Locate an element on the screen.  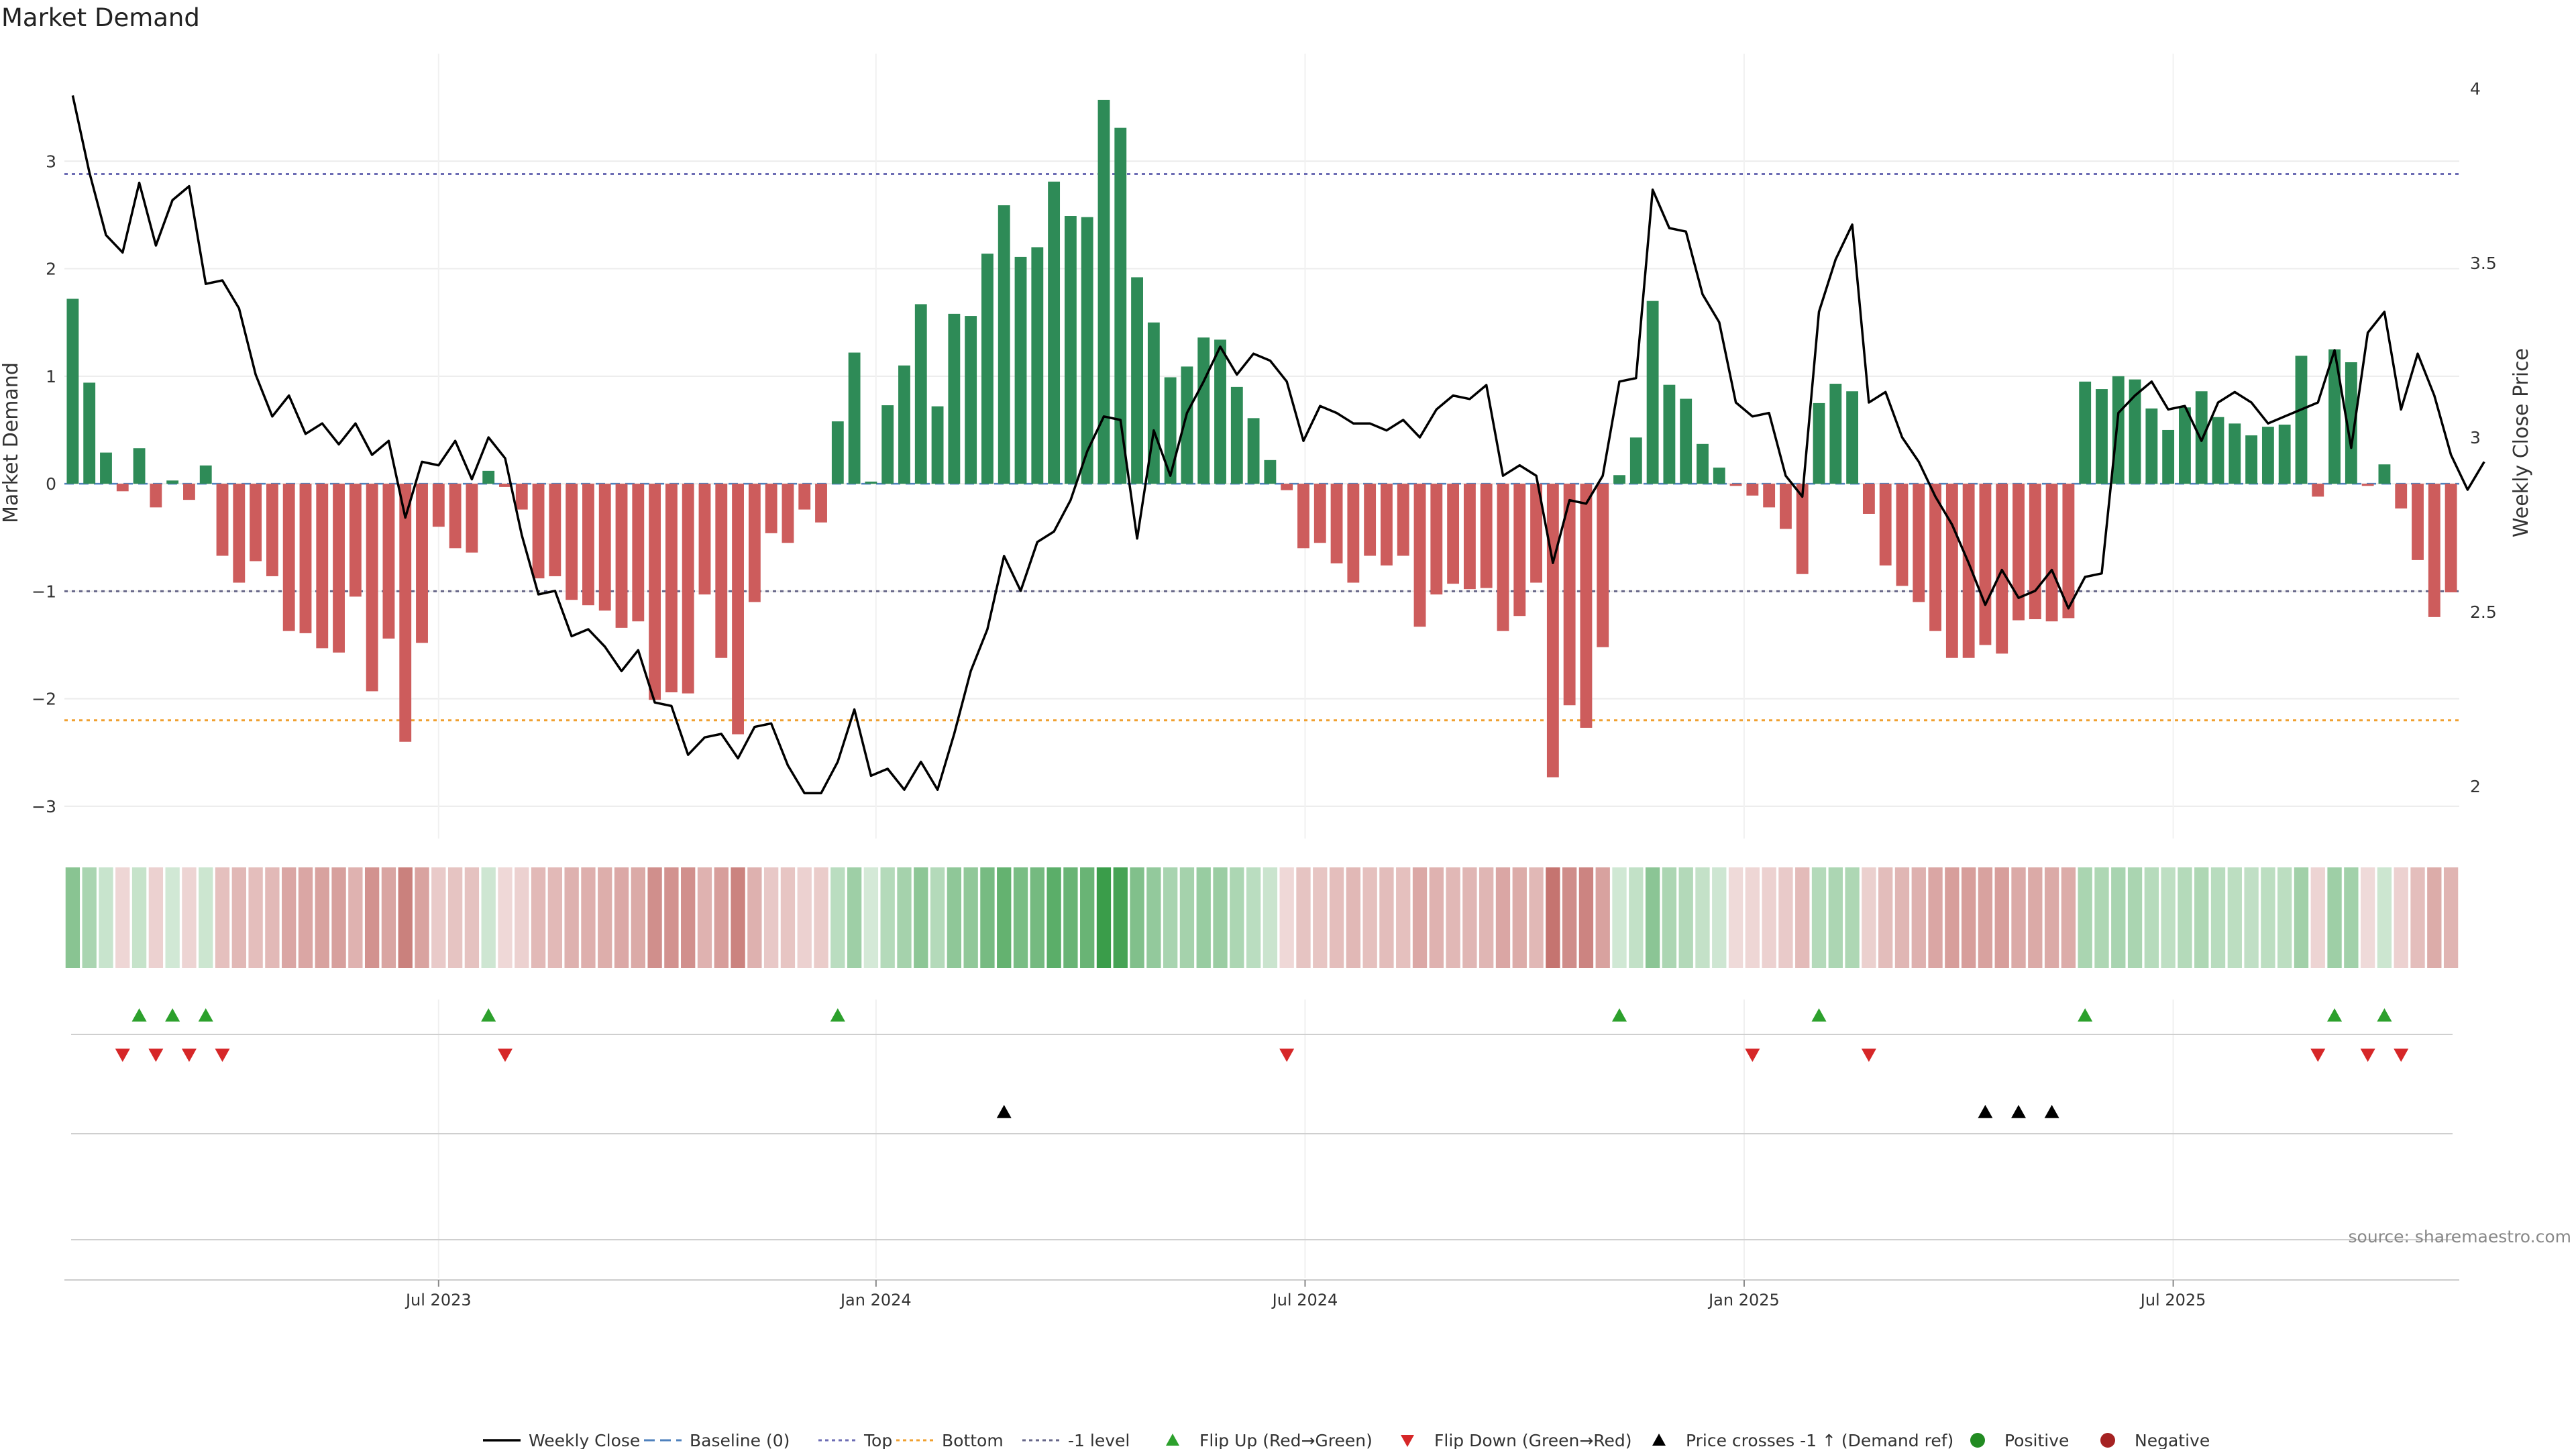
legend-label: Positive is located at coordinates (2036, 1440).